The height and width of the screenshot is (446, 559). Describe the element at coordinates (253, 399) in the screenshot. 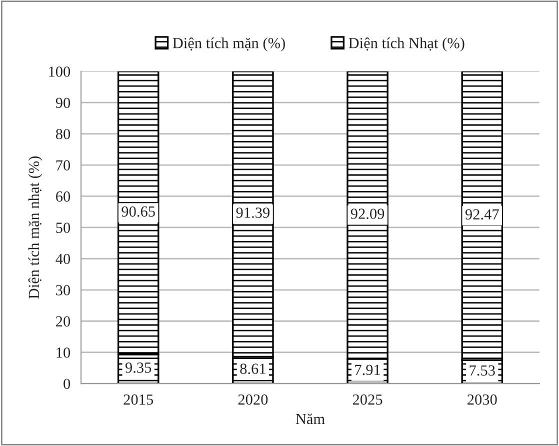

I see `x-tick-label: 2020` at that location.